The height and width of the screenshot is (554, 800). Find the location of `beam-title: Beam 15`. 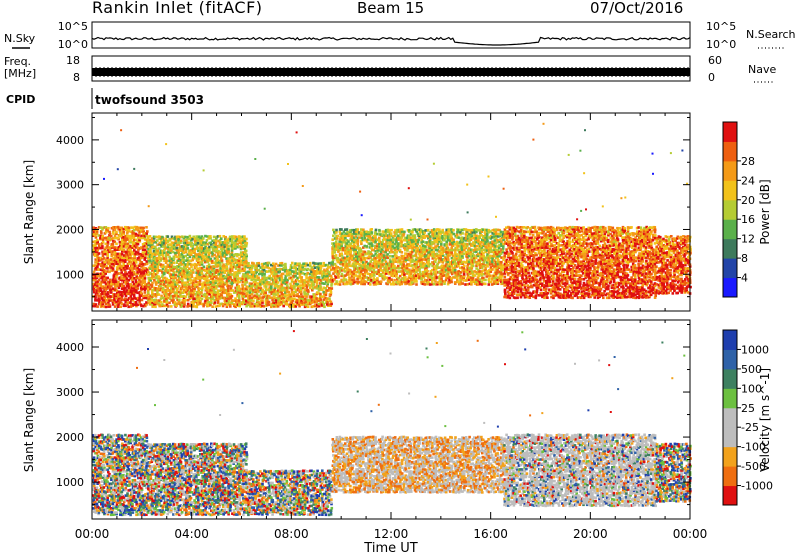

beam-title: Beam 15 is located at coordinates (390, 8).